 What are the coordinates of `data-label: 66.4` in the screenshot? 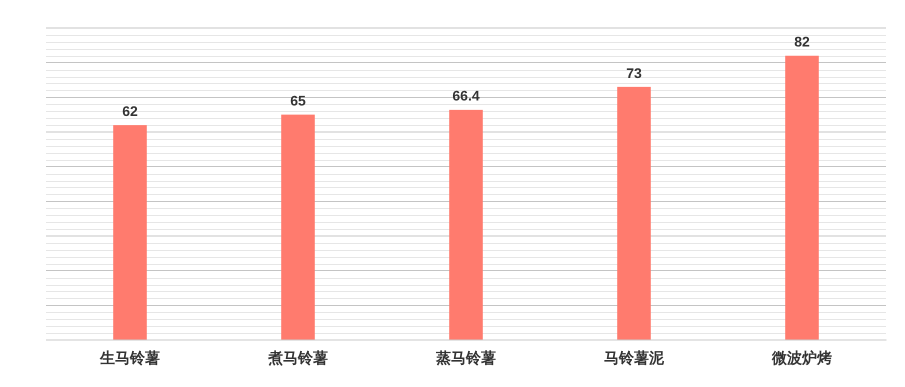 It's located at (466, 96).